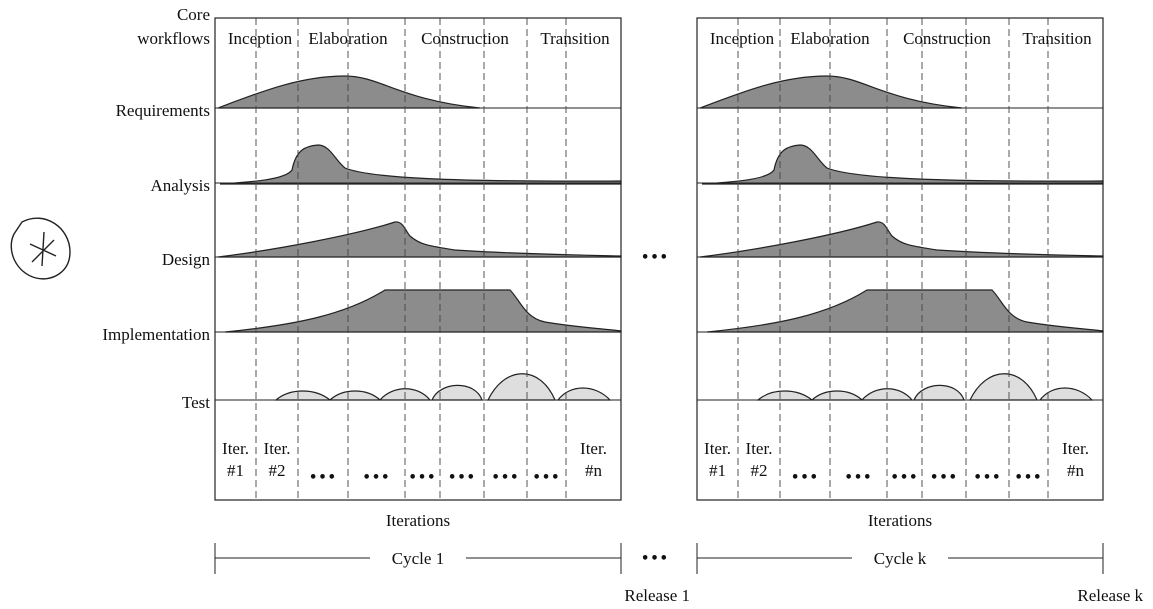 The image size is (1153, 609). What do you see at coordinates (173, 38) in the screenshot?
I see `header-line: workflows` at bounding box center [173, 38].